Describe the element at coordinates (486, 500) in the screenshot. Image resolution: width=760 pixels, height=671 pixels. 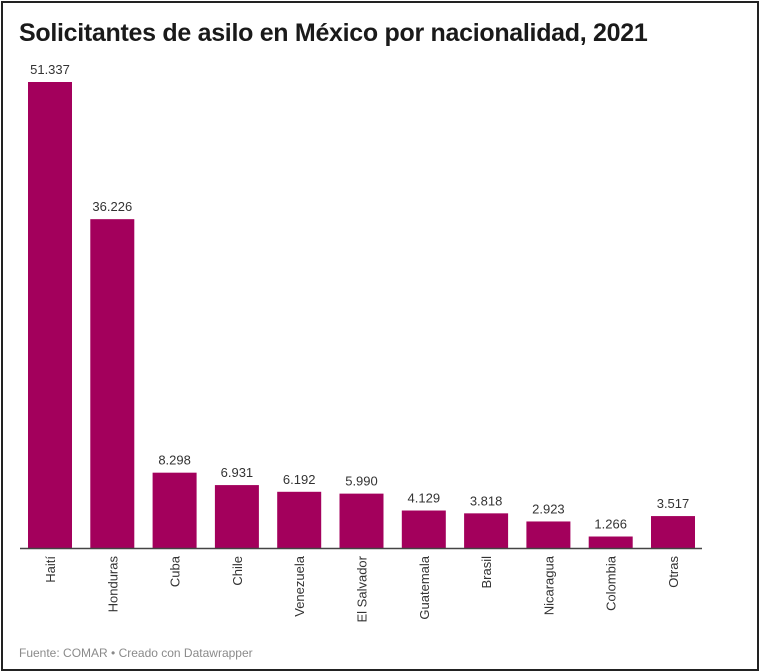
I see `value-label-7: 3.818` at that location.